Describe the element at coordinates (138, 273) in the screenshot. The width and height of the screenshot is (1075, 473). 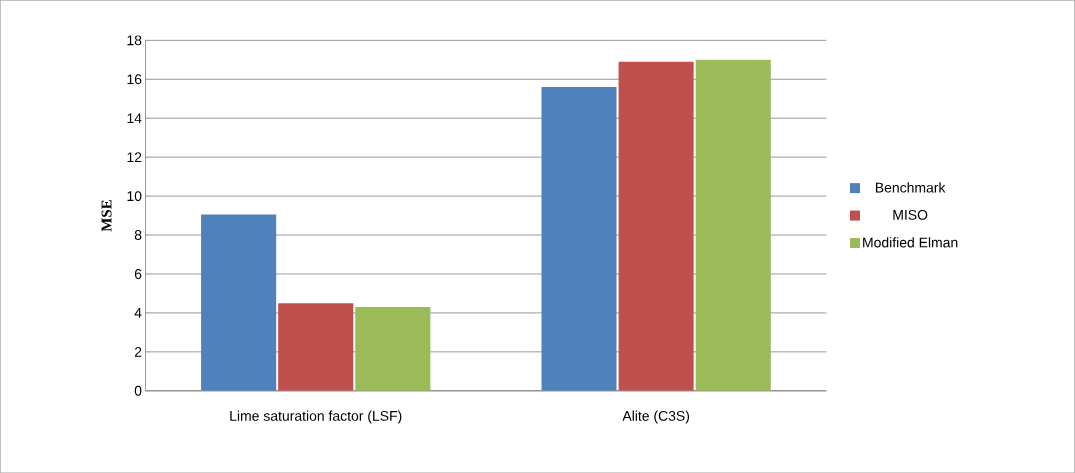
I see `y-tick-label: 6` at that location.